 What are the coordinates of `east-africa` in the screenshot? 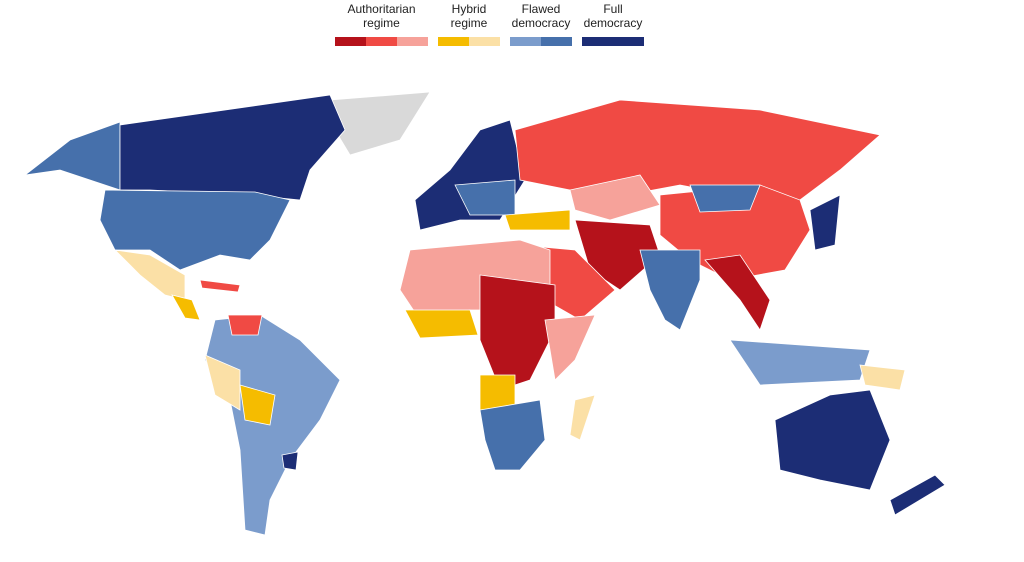 It's located at (570, 347).